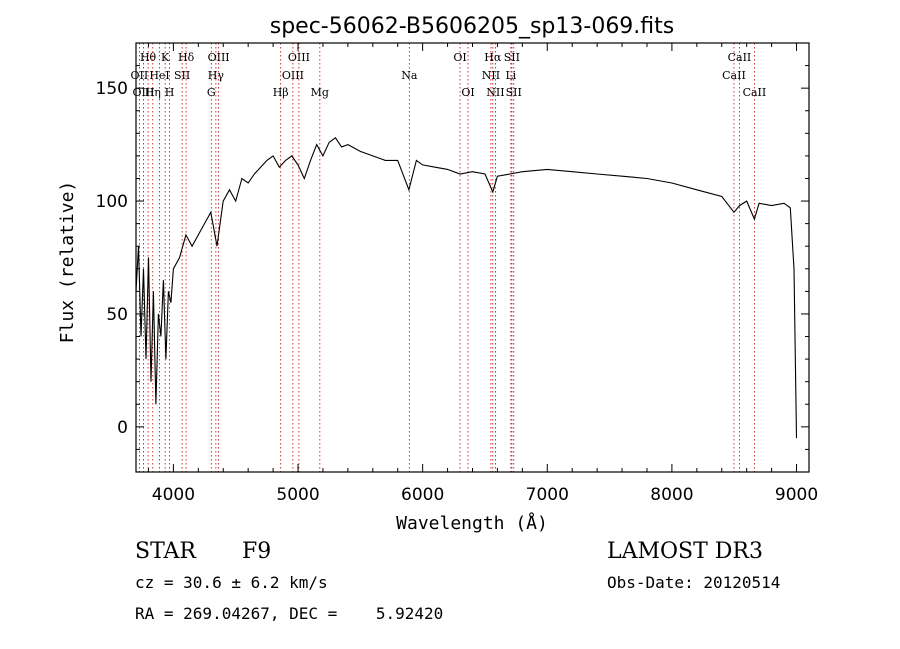 This screenshot has height=649, width=900. I want to click on line-label-0: Hθ, so click(148, 57).